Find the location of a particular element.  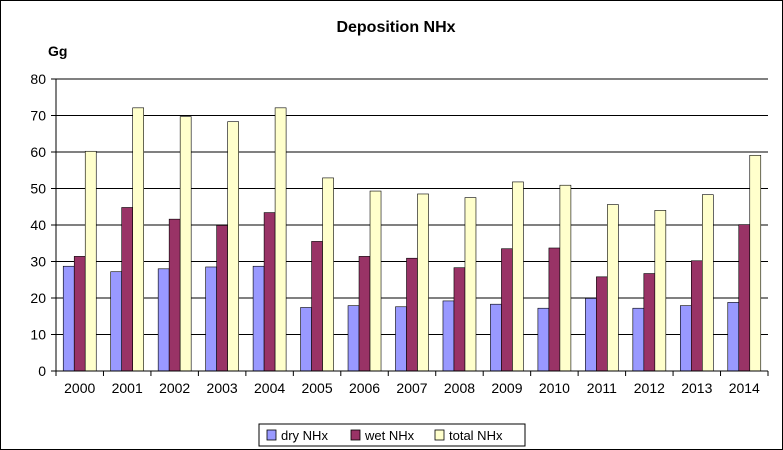

x-tick-label: 2014 is located at coordinates (744, 388).